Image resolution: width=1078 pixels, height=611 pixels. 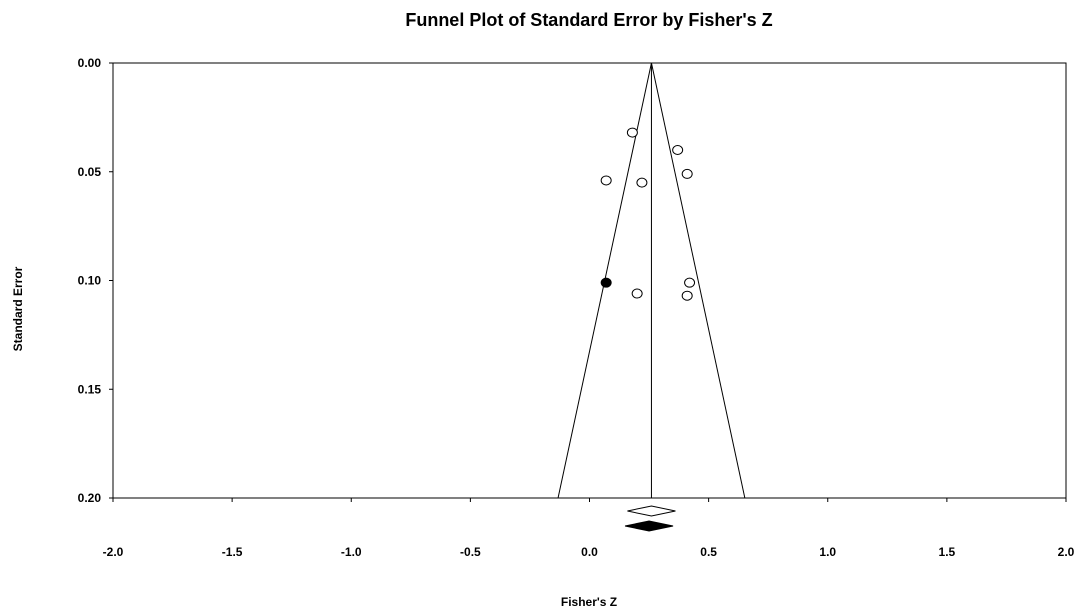 What do you see at coordinates (606, 282) in the screenshot?
I see `imputed-study-point` at bounding box center [606, 282].